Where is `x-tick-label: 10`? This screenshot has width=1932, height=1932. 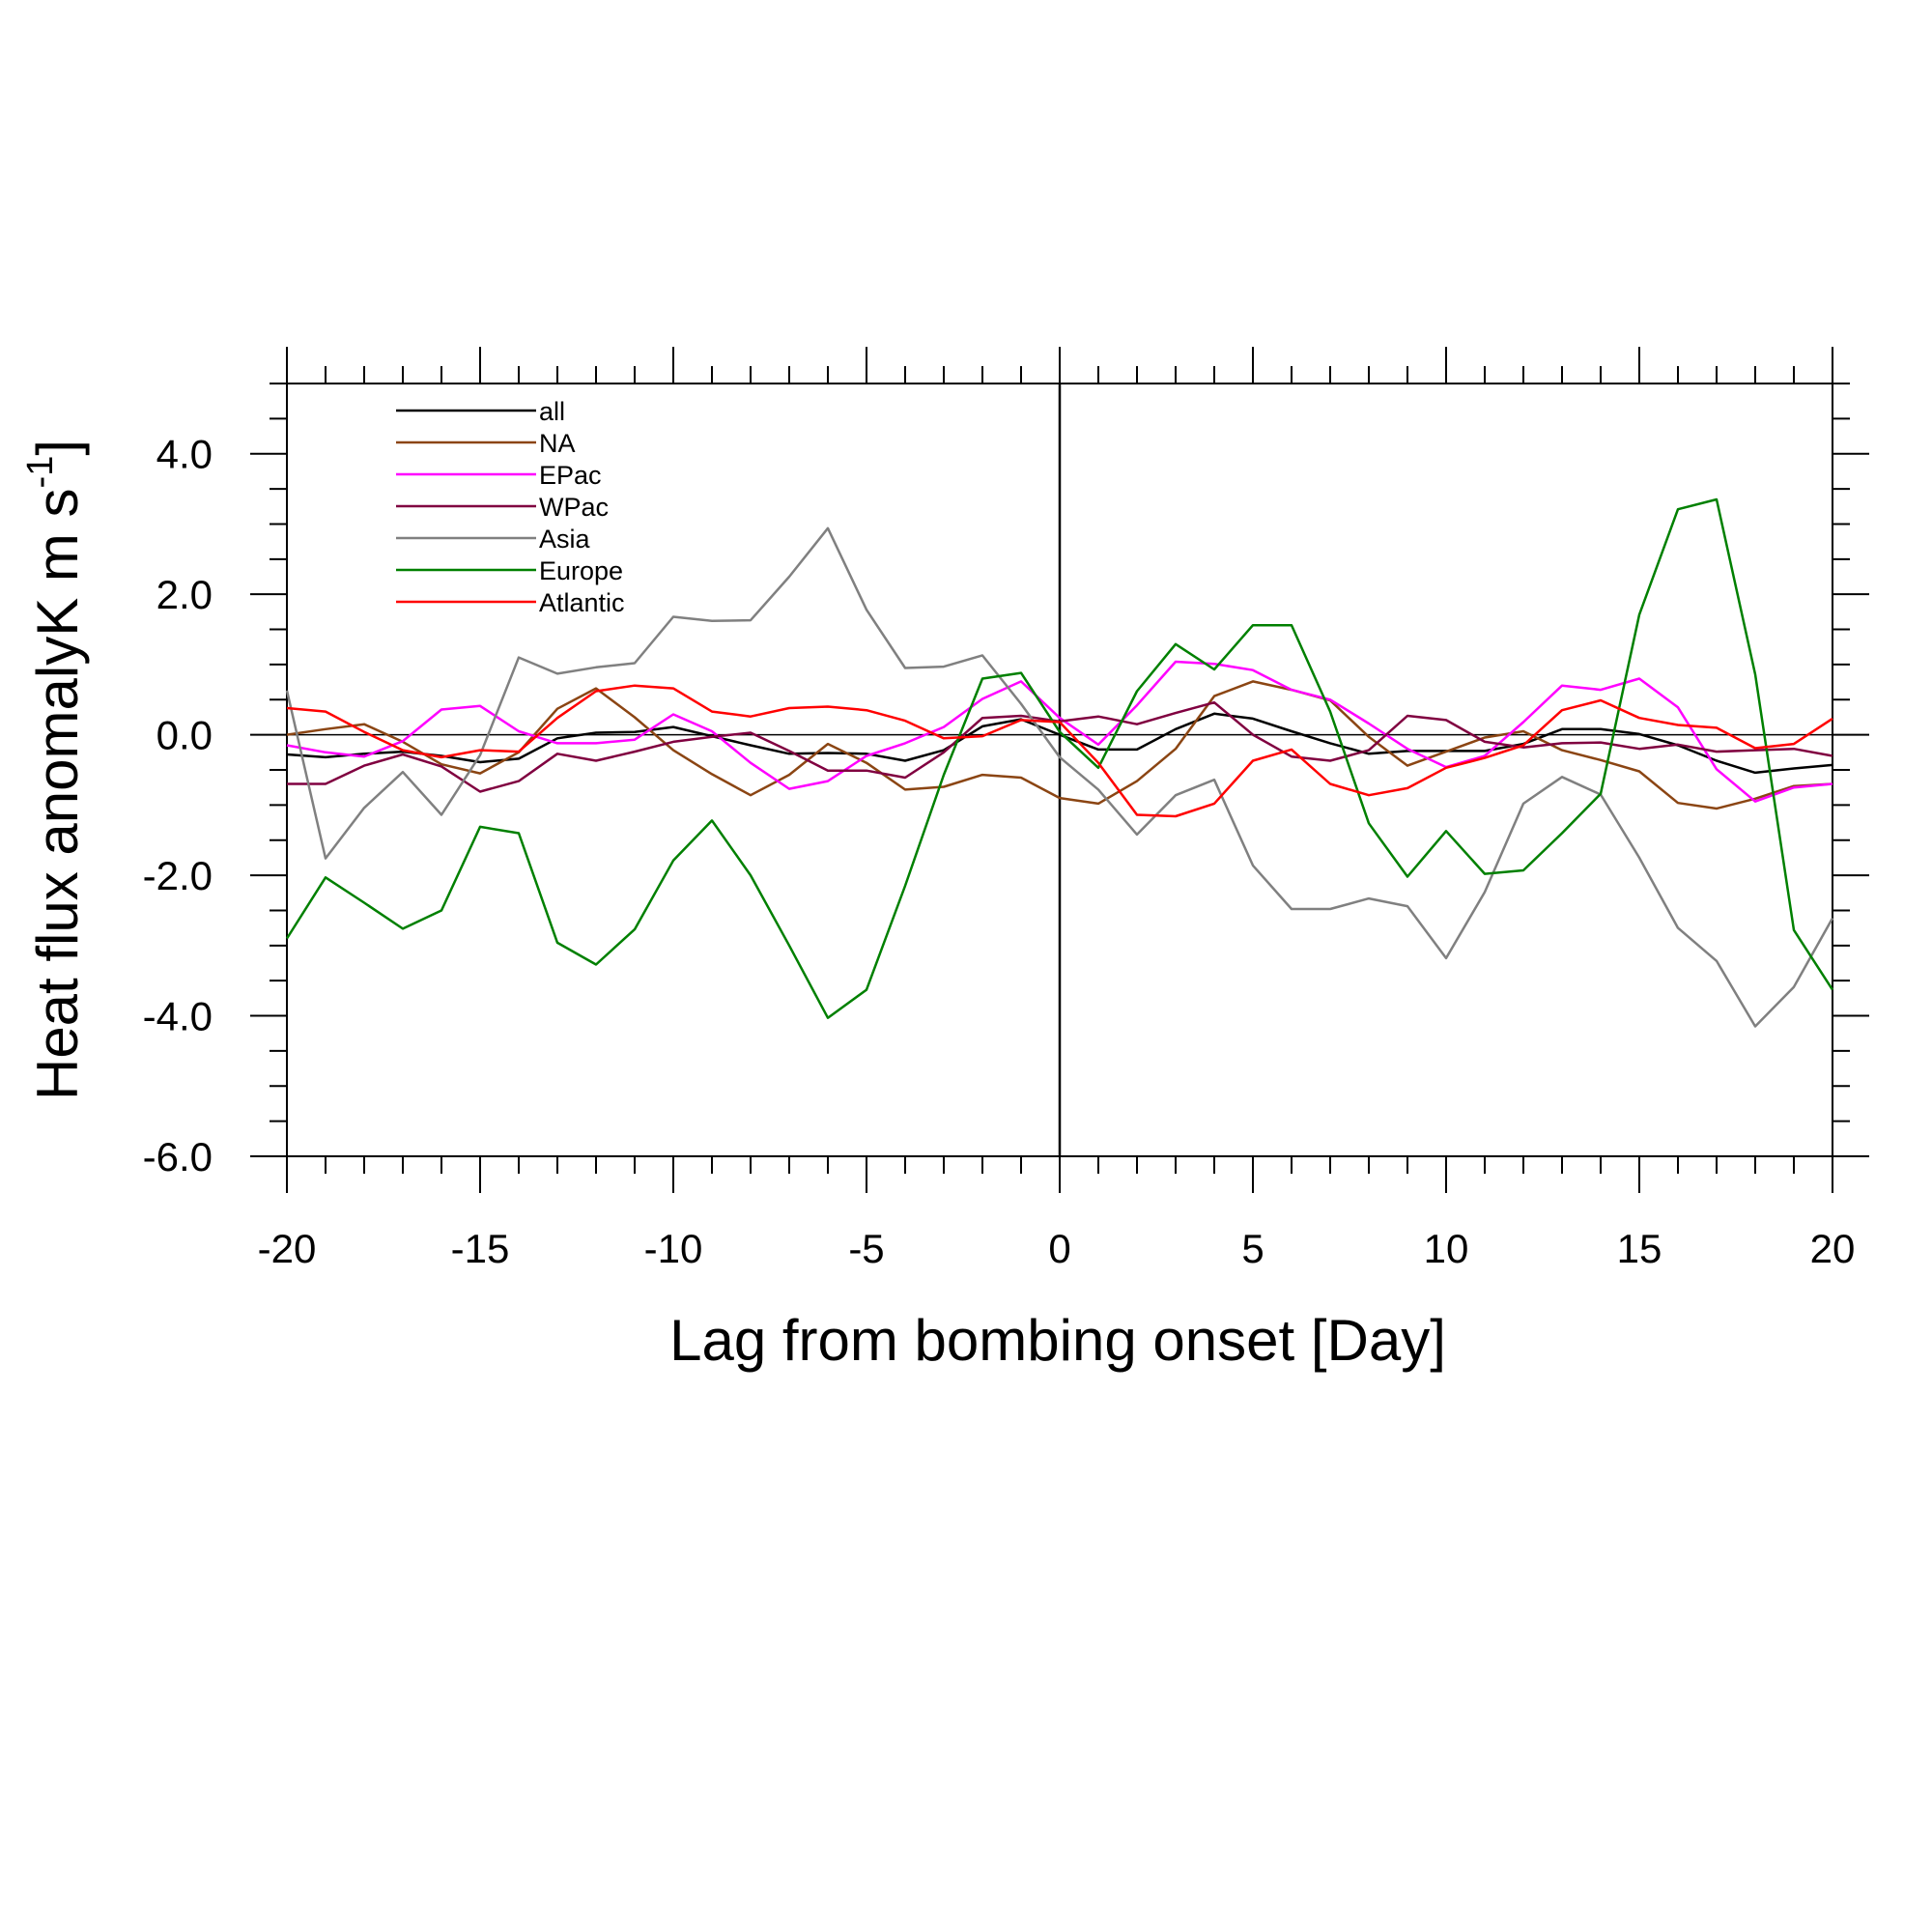
x-tick-label: 10 is located at coordinates (1446, 1248).